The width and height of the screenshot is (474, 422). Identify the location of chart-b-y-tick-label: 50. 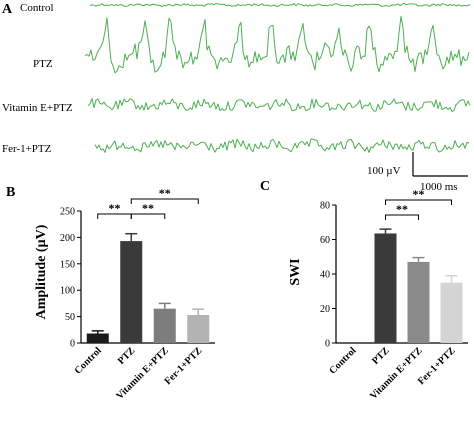
(70, 317).